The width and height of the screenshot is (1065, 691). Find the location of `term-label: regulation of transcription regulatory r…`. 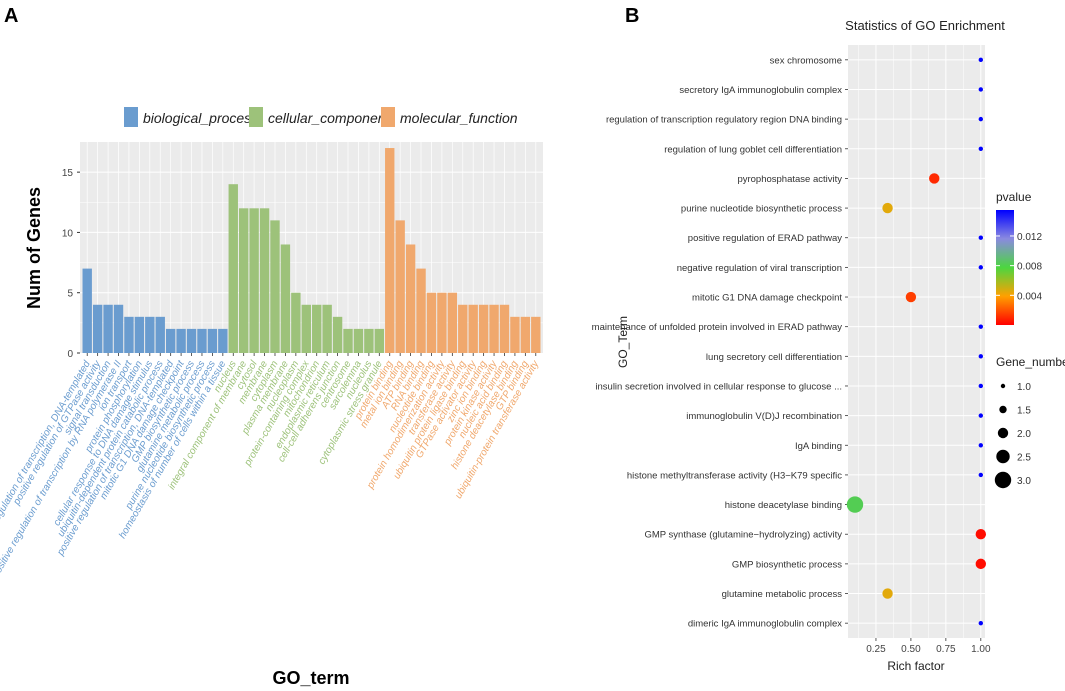

term-label: regulation of transcription regulatory r… is located at coordinates (724, 120).